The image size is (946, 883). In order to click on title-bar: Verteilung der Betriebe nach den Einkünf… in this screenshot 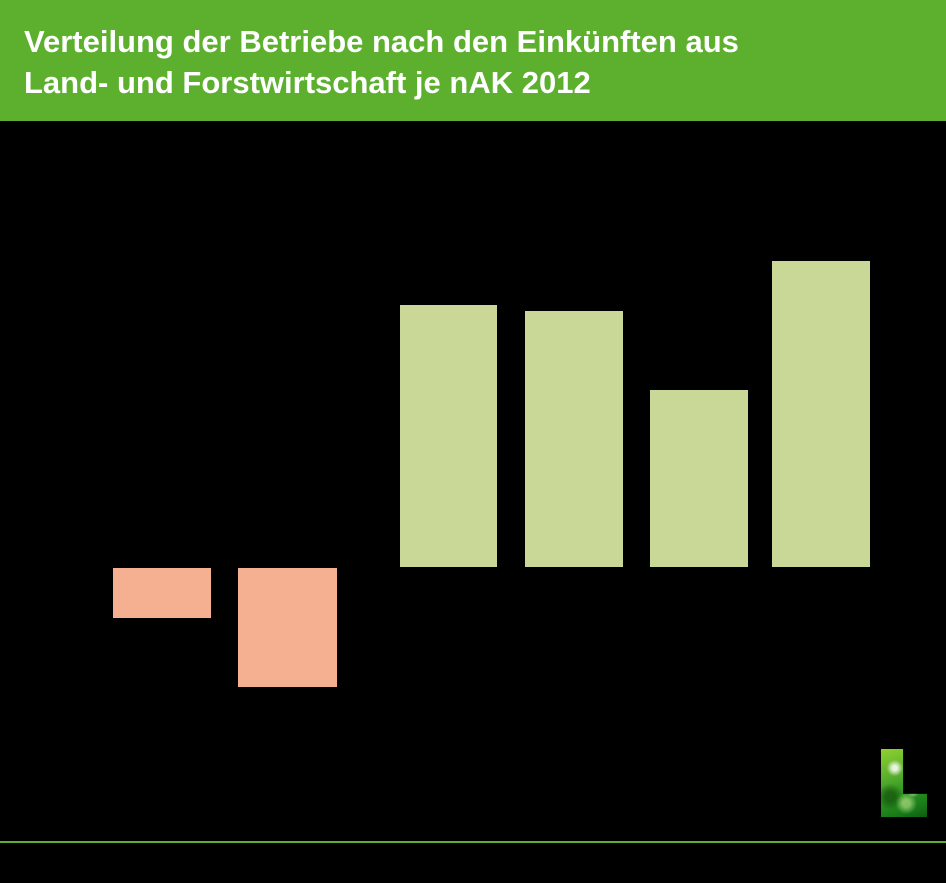, I will do `click(473, 60)`.